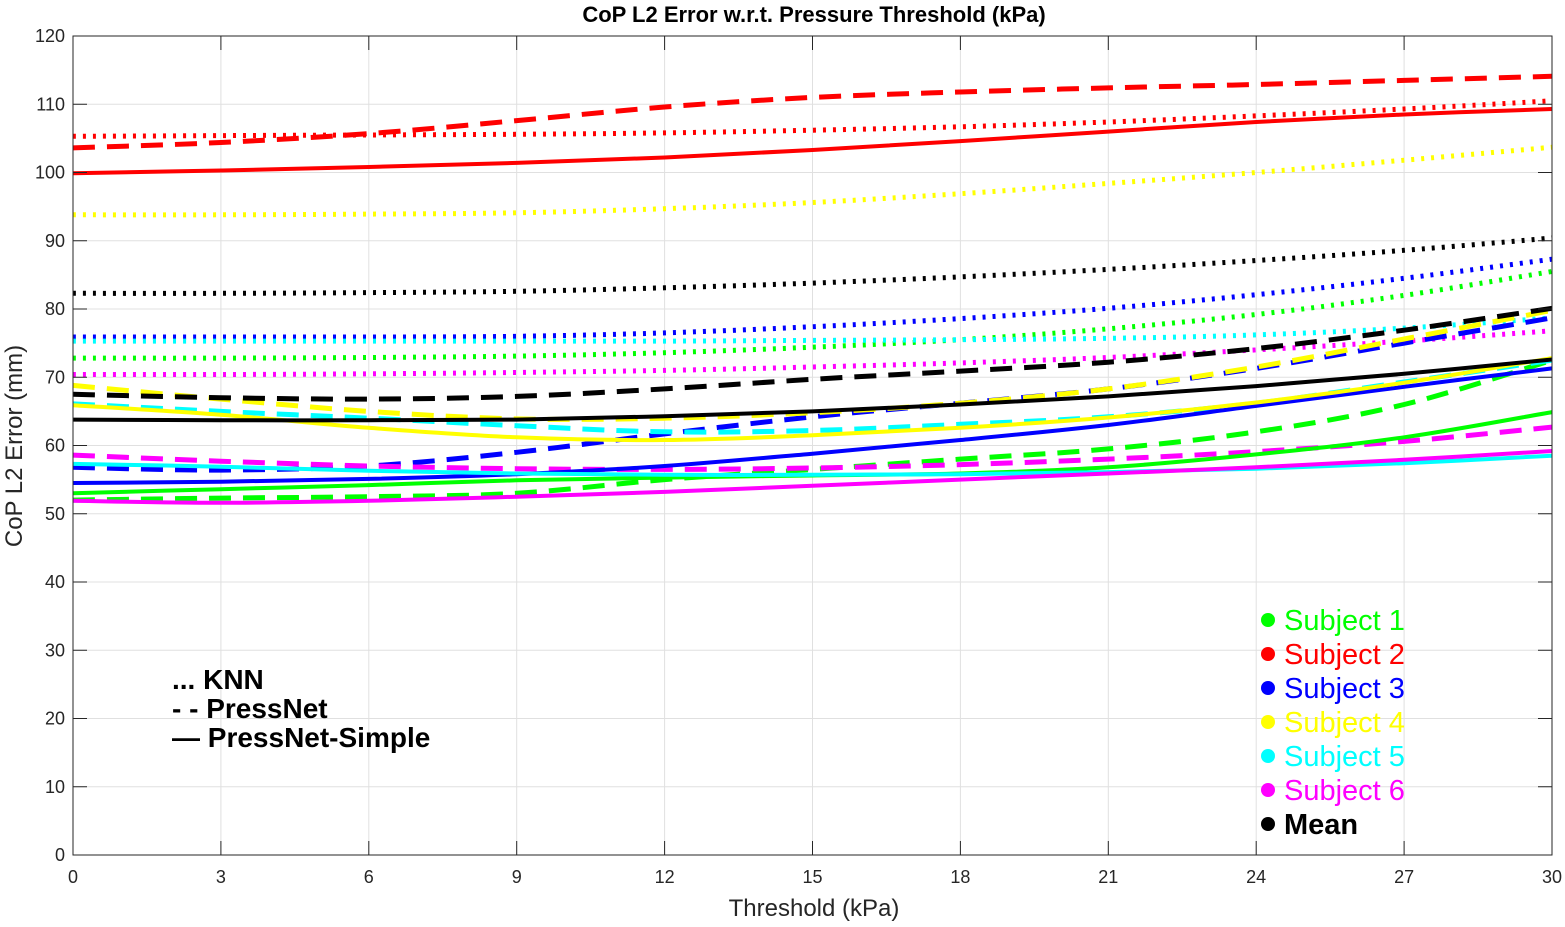  What do you see at coordinates (55, 377) in the screenshot?
I see `y-tick-label: 70` at bounding box center [55, 377].